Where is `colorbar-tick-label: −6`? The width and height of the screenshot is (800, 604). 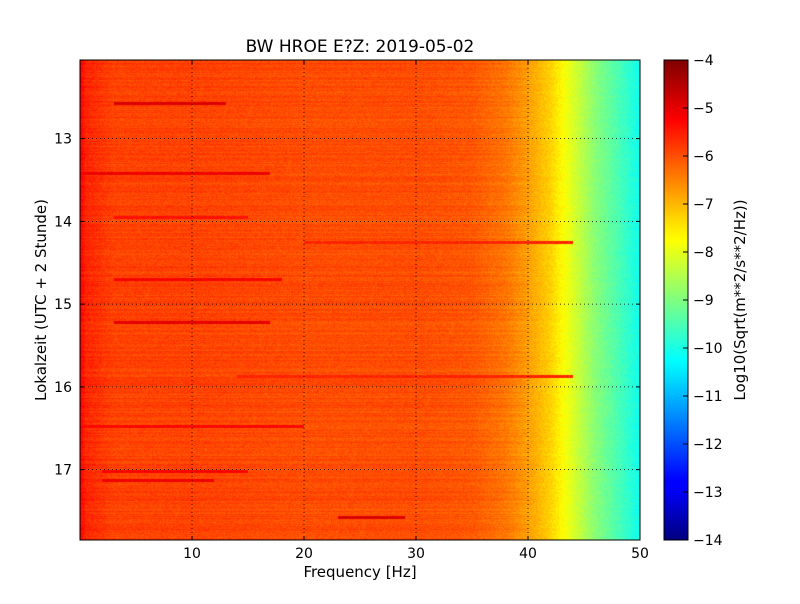 colorbar-tick-label: −6 is located at coordinates (703, 157).